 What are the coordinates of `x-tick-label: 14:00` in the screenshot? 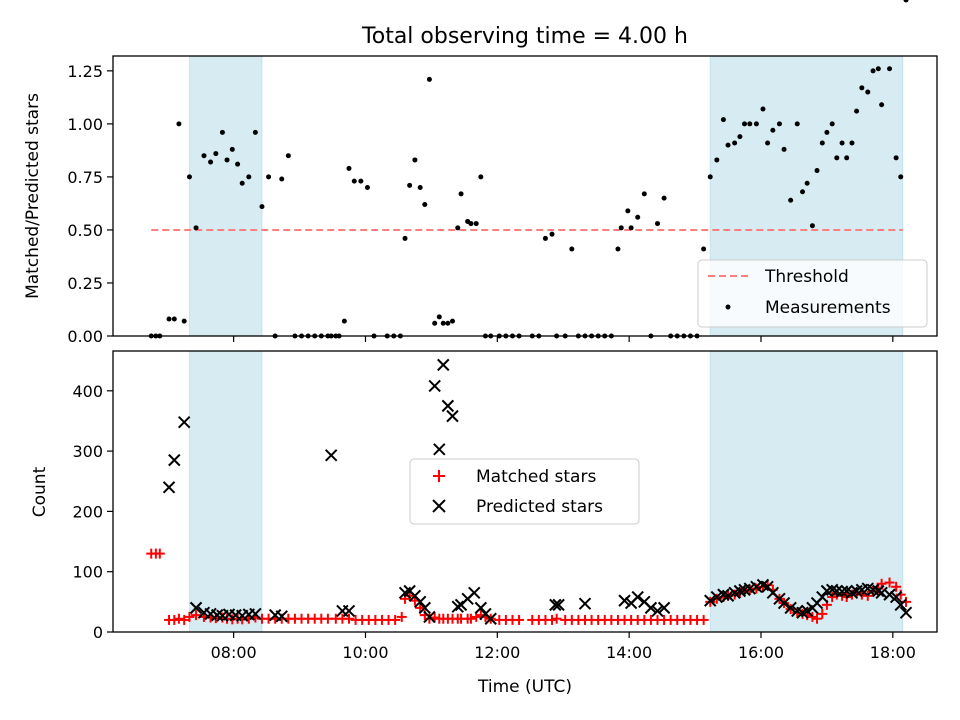 It's located at (629, 652).